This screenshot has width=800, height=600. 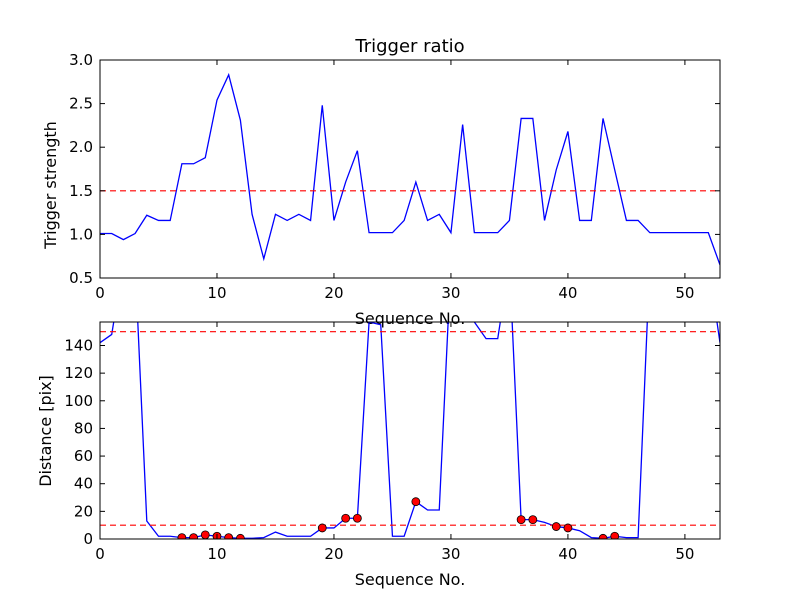 What do you see at coordinates (81, 191) in the screenshot?
I see `y-tick-label: 1.5` at bounding box center [81, 191].